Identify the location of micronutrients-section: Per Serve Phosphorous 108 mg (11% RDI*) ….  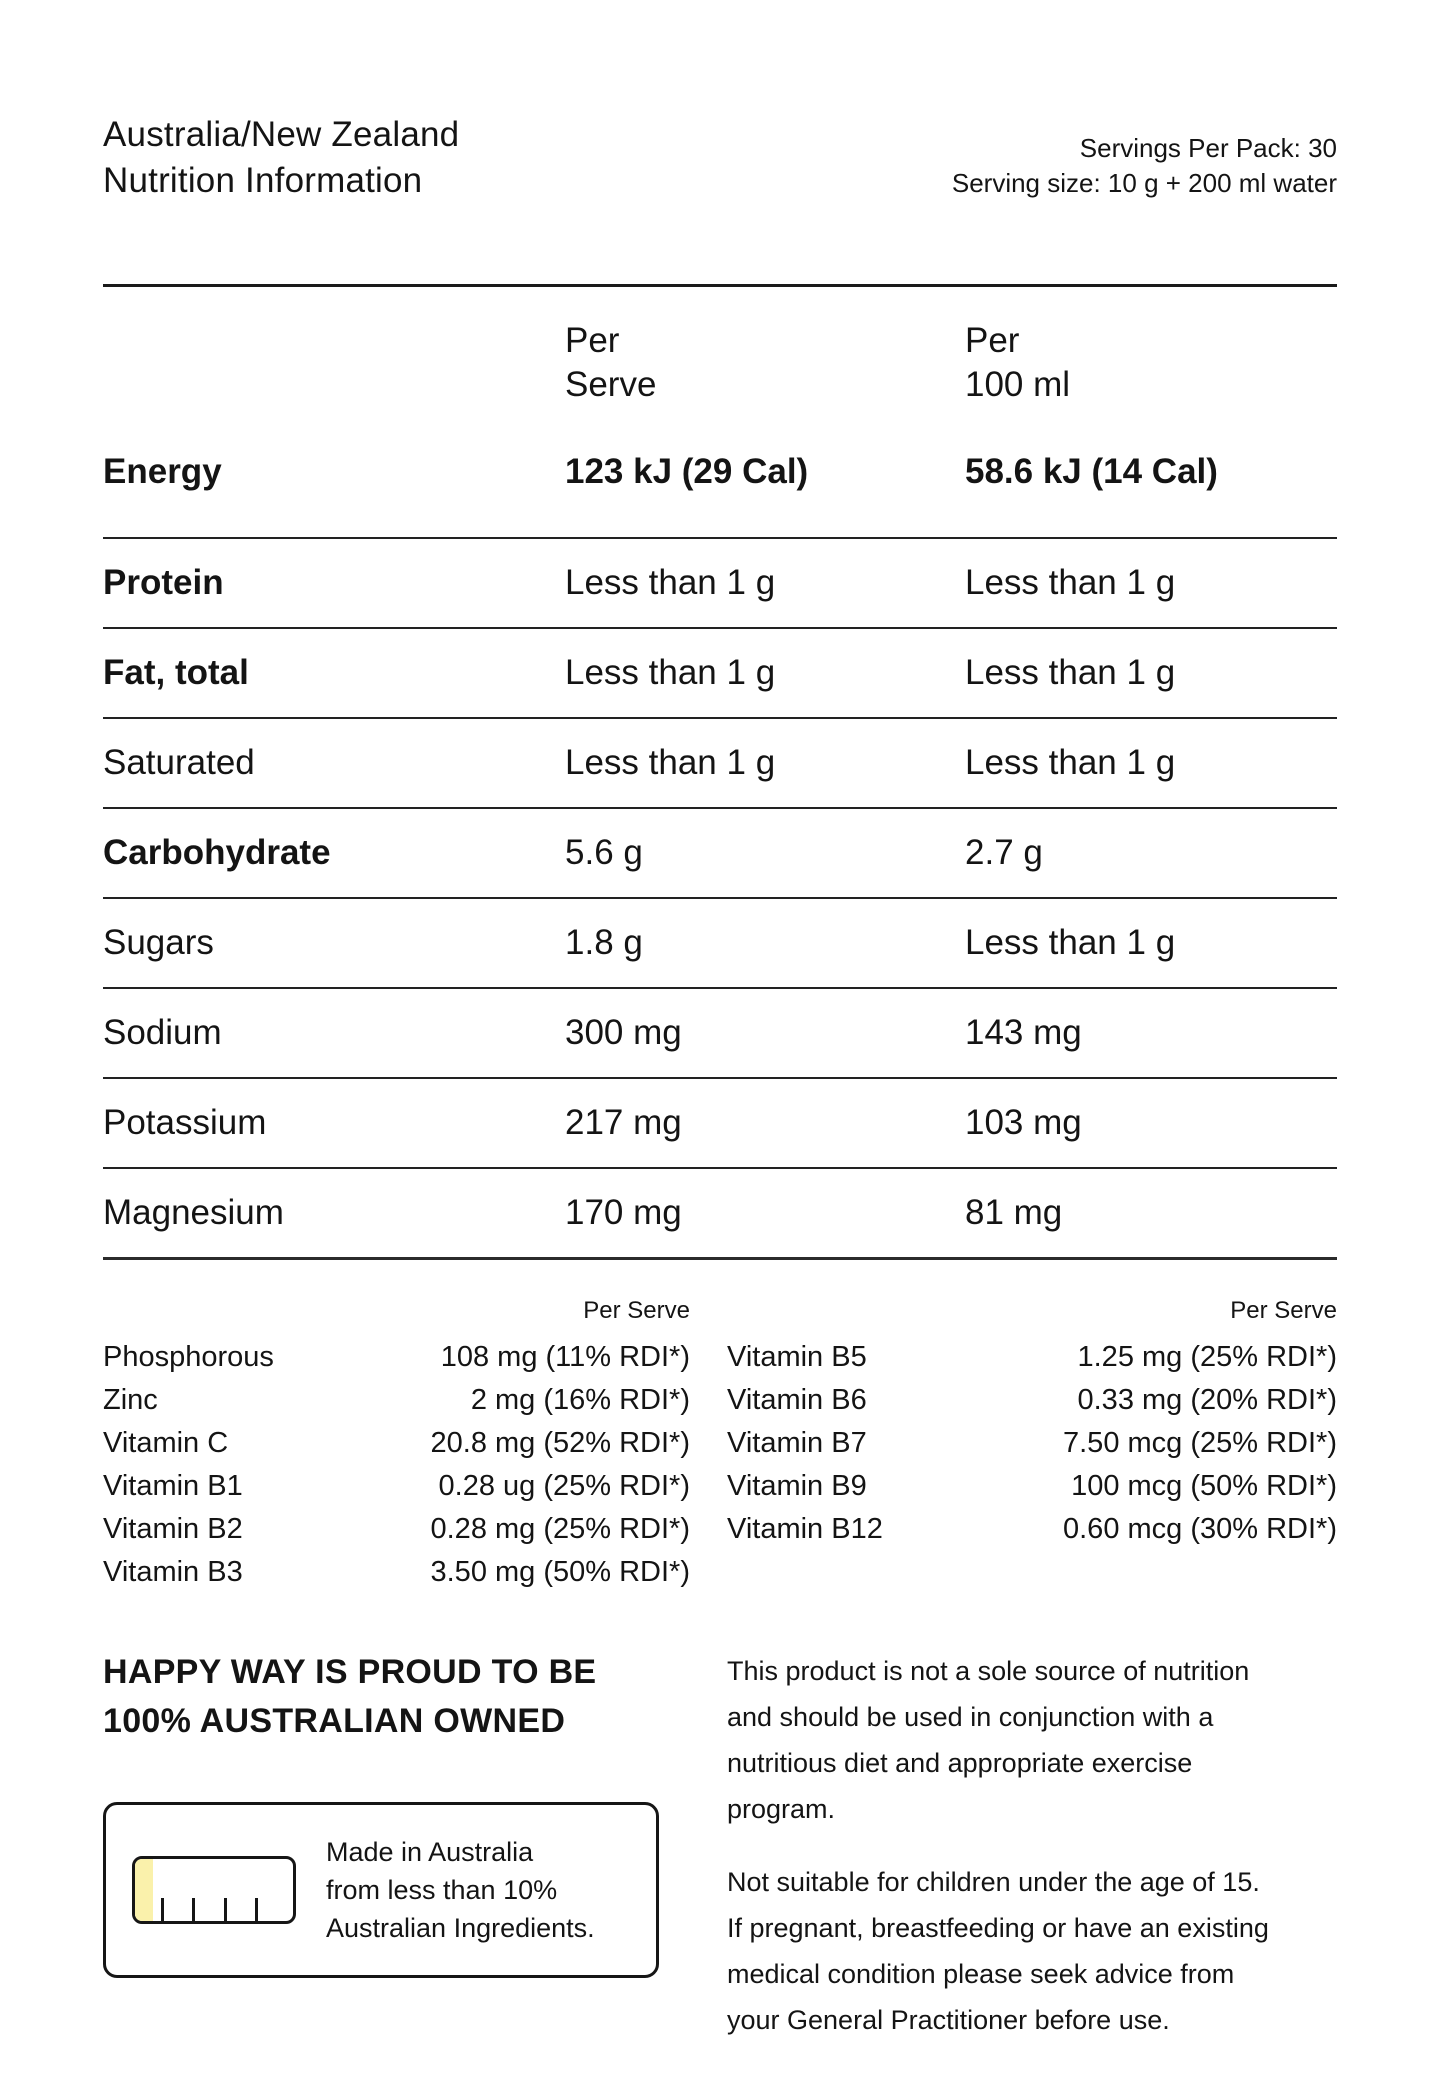
(720, 1444).